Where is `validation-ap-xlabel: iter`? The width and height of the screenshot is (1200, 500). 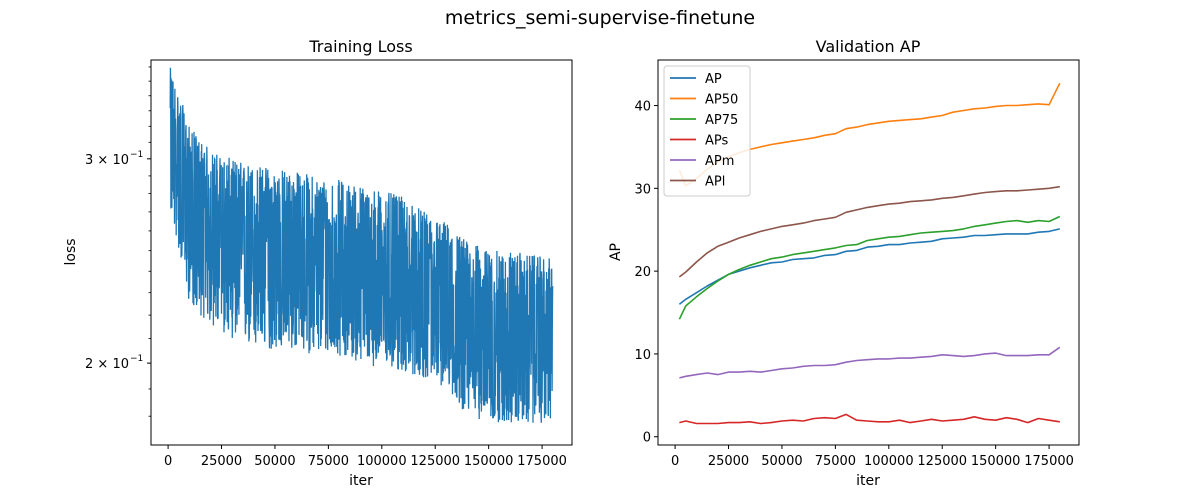
validation-ap-xlabel: iter is located at coordinates (868, 481).